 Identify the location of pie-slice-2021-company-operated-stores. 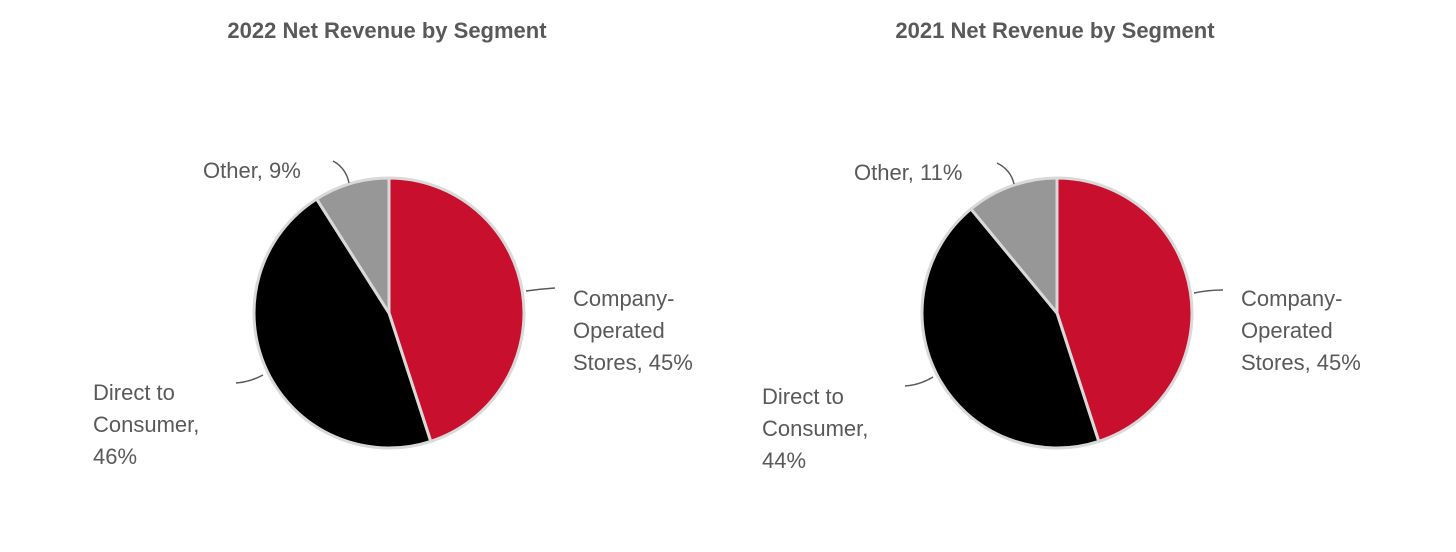
(1124, 309).